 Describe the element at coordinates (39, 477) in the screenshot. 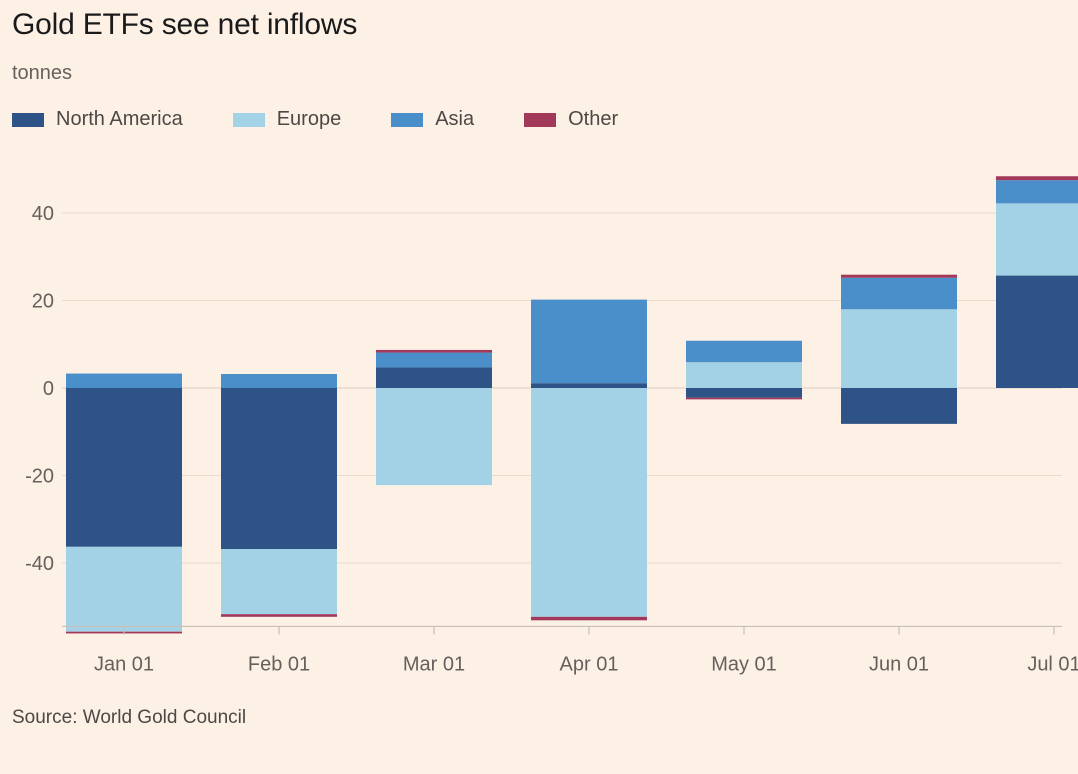

I see `y-tick-label: -20` at that location.